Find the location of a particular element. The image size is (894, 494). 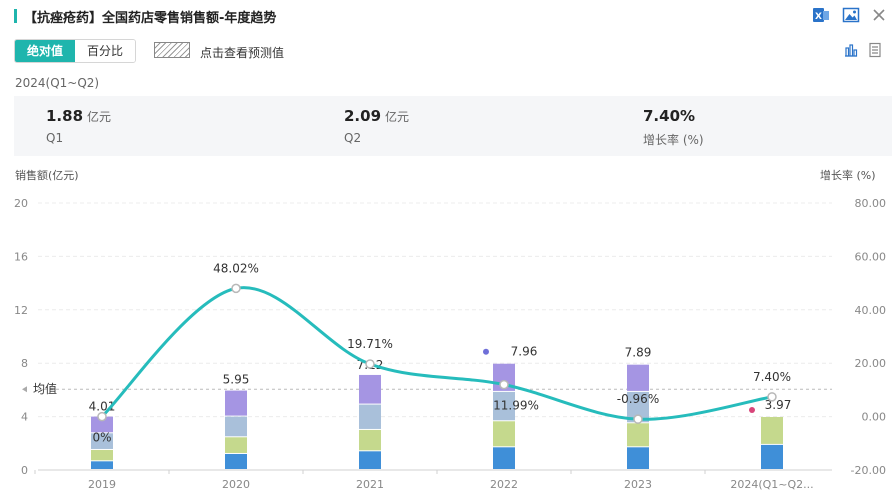

growth-label: 48.02% is located at coordinates (236, 268).